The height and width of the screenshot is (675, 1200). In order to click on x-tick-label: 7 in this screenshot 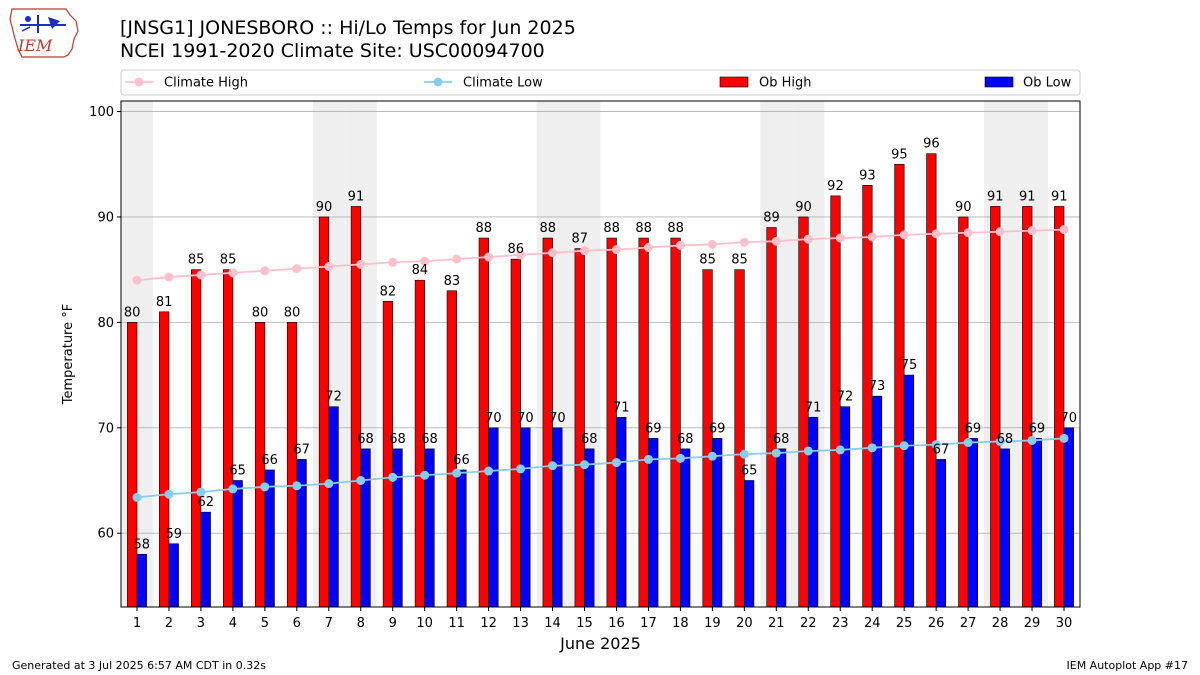, I will do `click(329, 623)`.